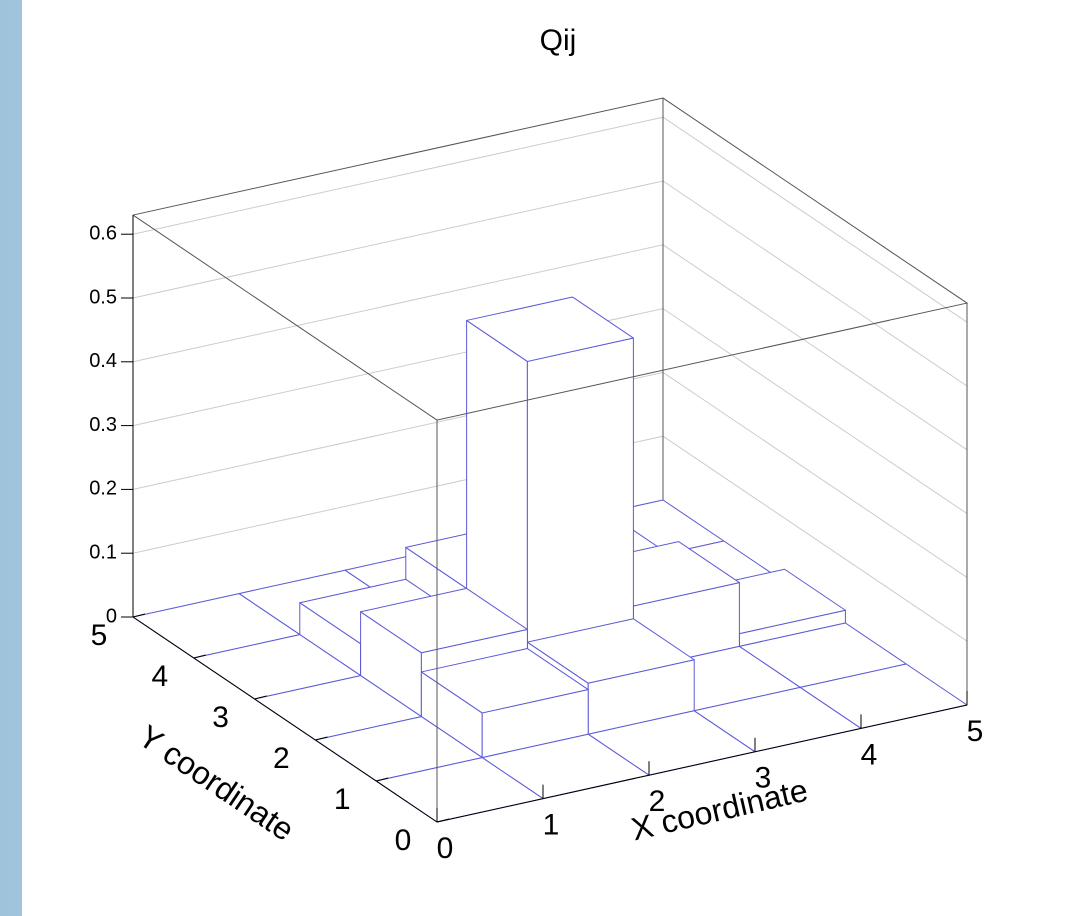  What do you see at coordinates (111, 616) in the screenshot?
I see `z-tick-label: 0` at bounding box center [111, 616].